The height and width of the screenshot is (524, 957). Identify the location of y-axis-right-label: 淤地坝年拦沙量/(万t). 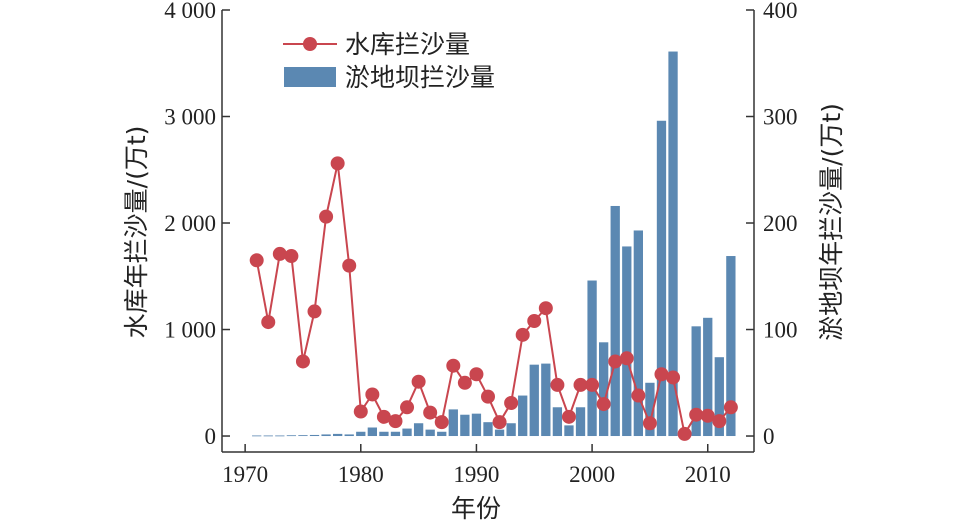
(831, 222).